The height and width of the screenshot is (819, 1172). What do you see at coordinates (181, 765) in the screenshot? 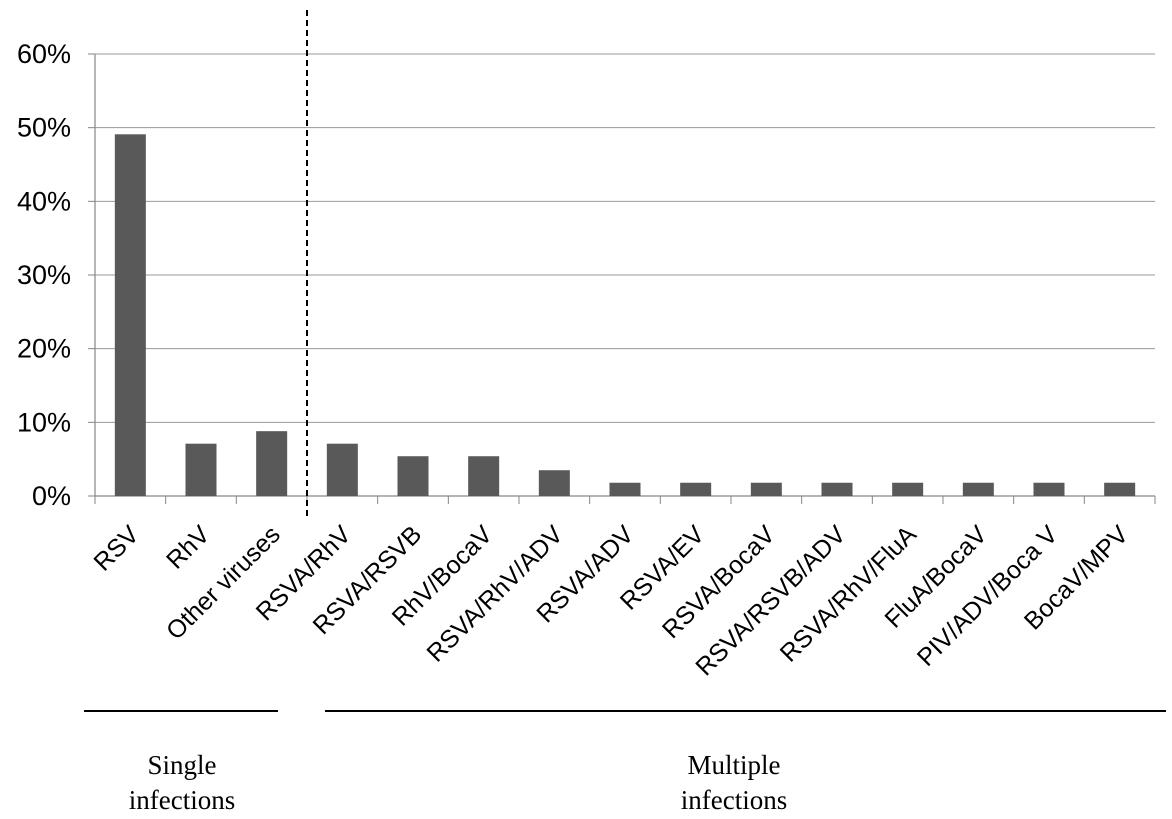
I see `group-label: Single` at bounding box center [181, 765].